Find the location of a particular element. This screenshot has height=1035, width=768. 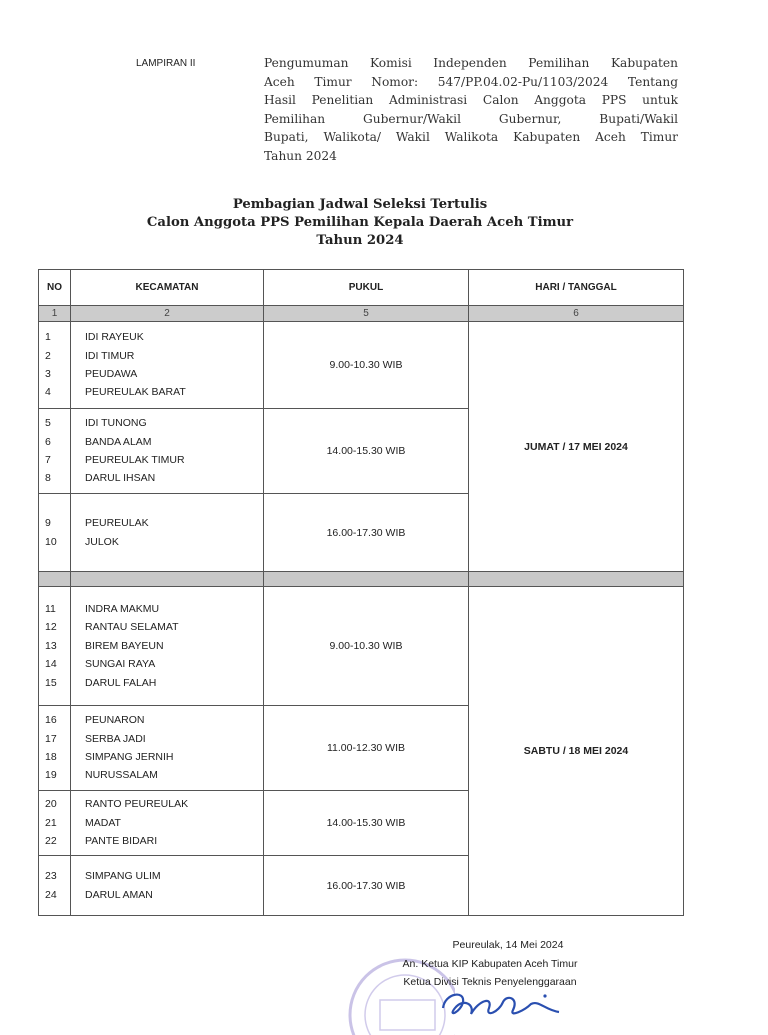

numbers-cell: 16 17 18 19 is located at coordinates (54, 748).